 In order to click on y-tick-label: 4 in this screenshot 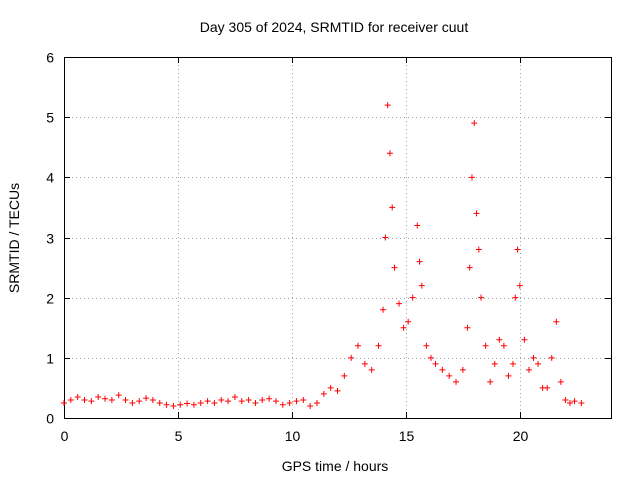, I will do `click(50, 178)`.